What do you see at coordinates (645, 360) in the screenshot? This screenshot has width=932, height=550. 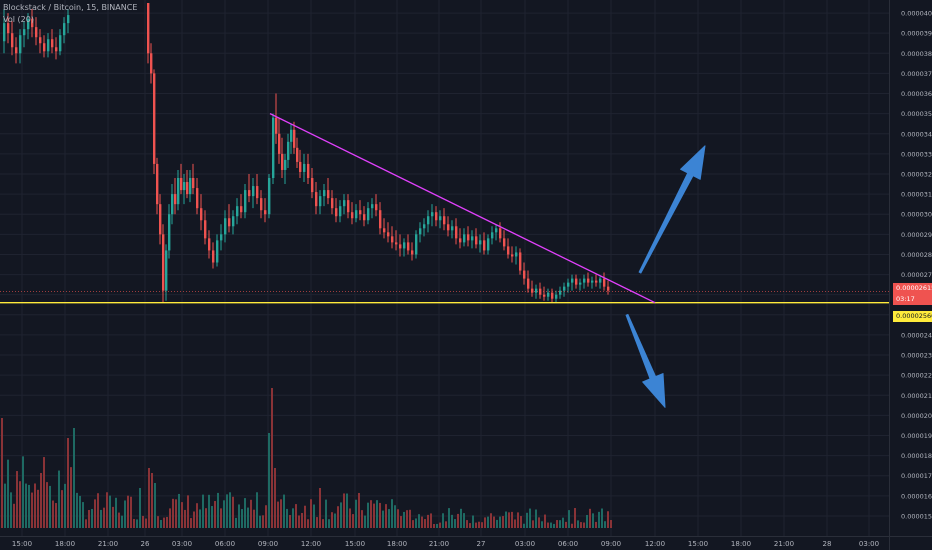 I see `forecast-arrow-down` at bounding box center [645, 360].